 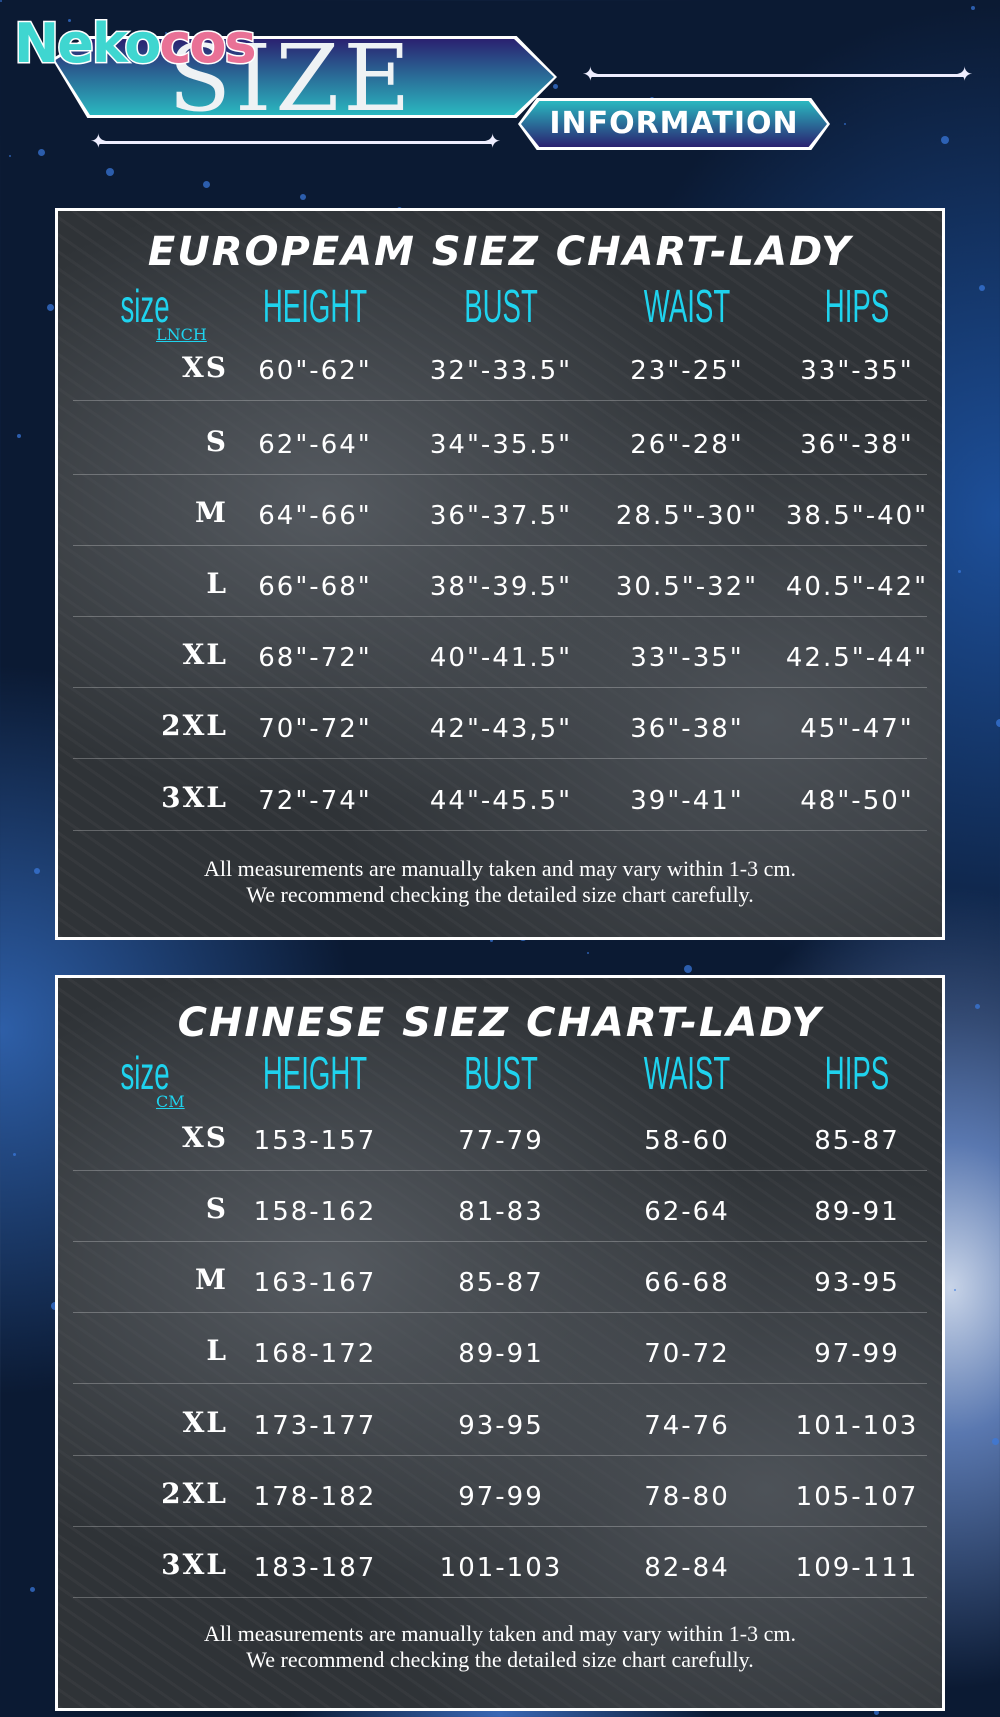 What do you see at coordinates (687, 445) in the screenshot?
I see `measurement-cell: 26"-28"` at bounding box center [687, 445].